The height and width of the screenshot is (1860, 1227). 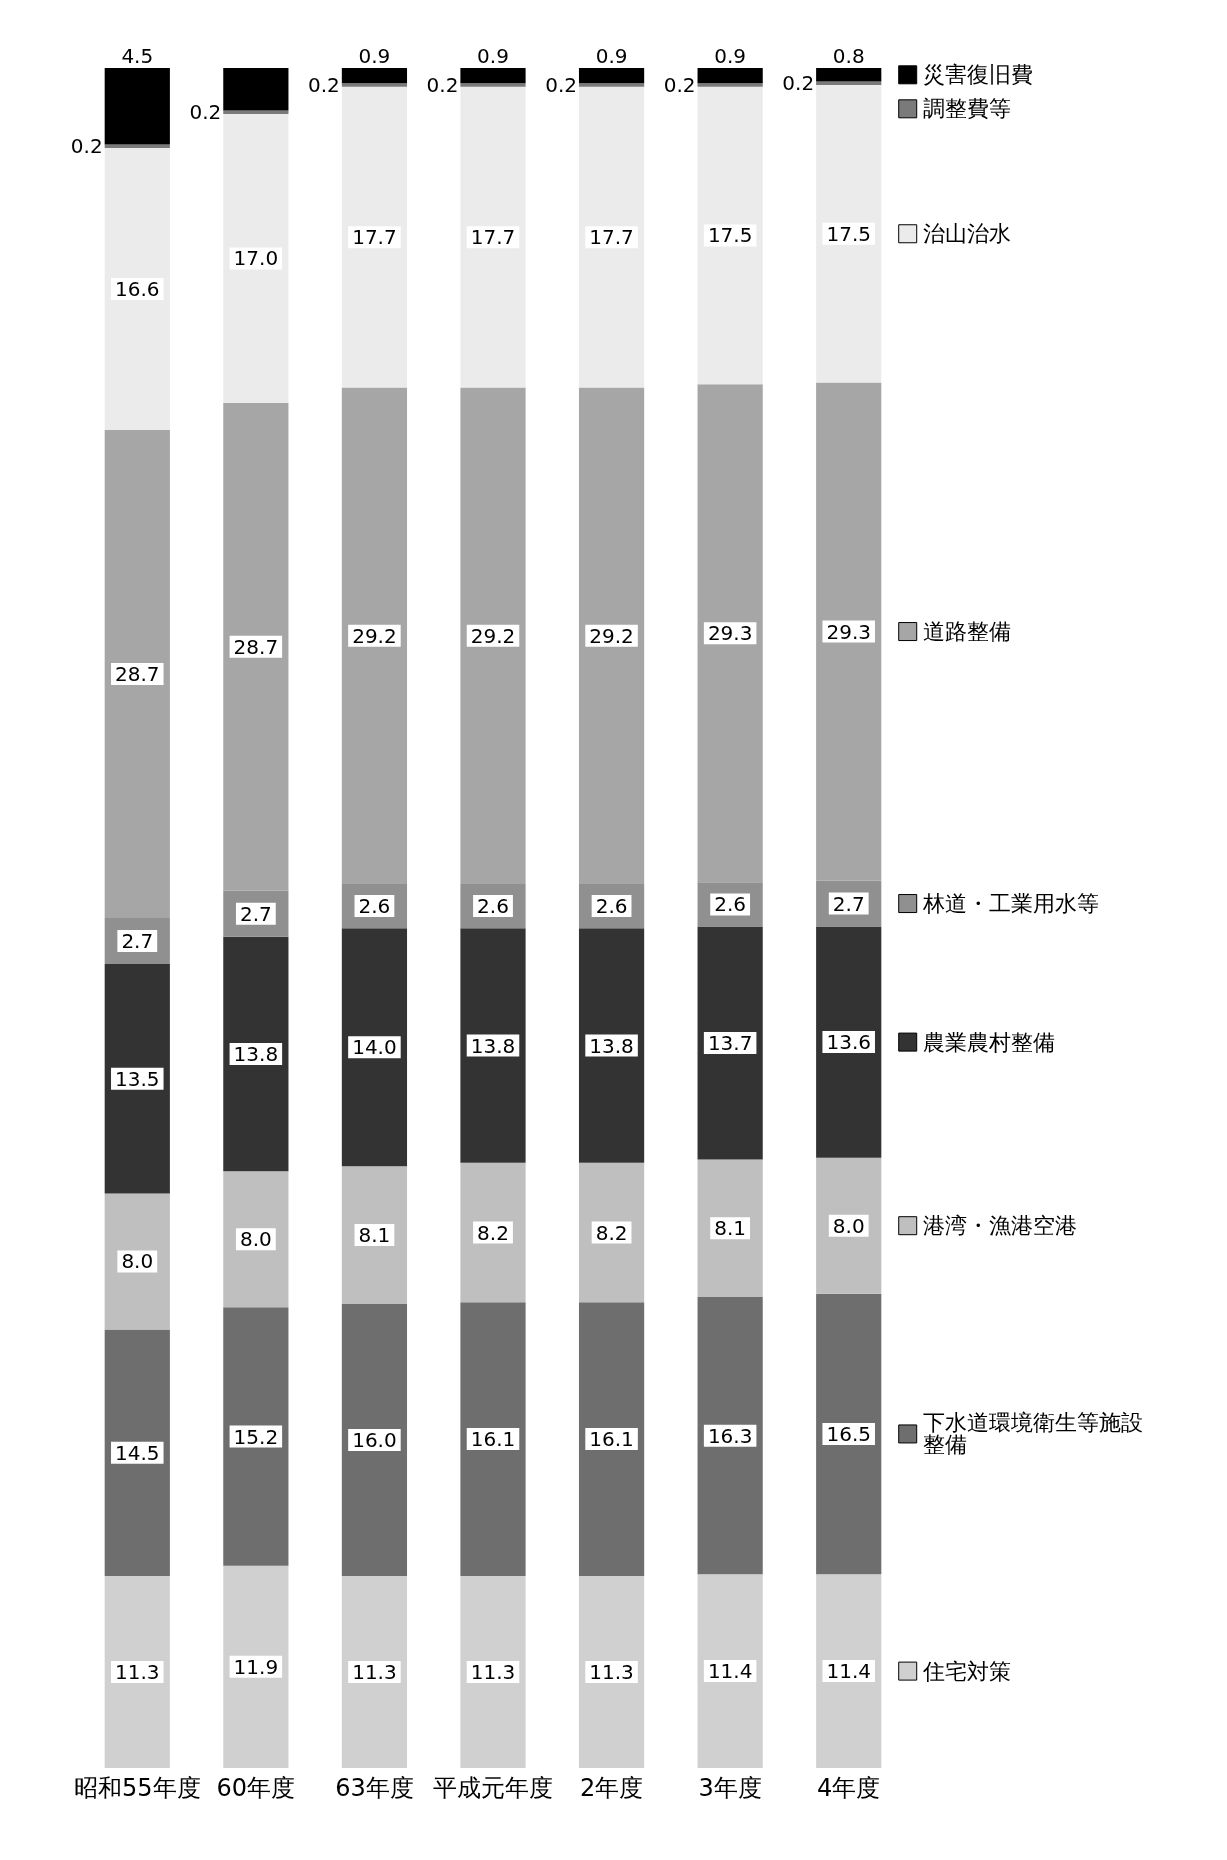 What do you see at coordinates (977, 75) in the screenshot?
I see `legend-label: 災害復旧費` at bounding box center [977, 75].